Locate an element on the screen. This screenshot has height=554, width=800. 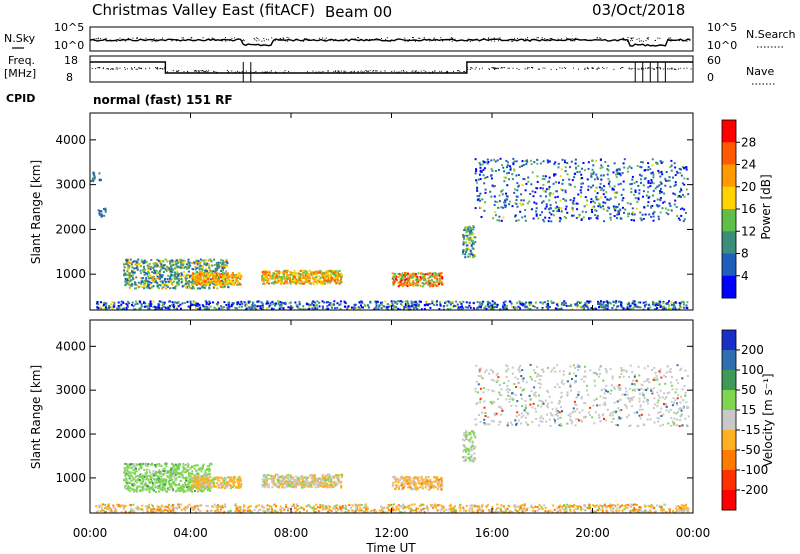
plot-title: Christmas Valley East (fitACF) is located at coordinates (203, 10).